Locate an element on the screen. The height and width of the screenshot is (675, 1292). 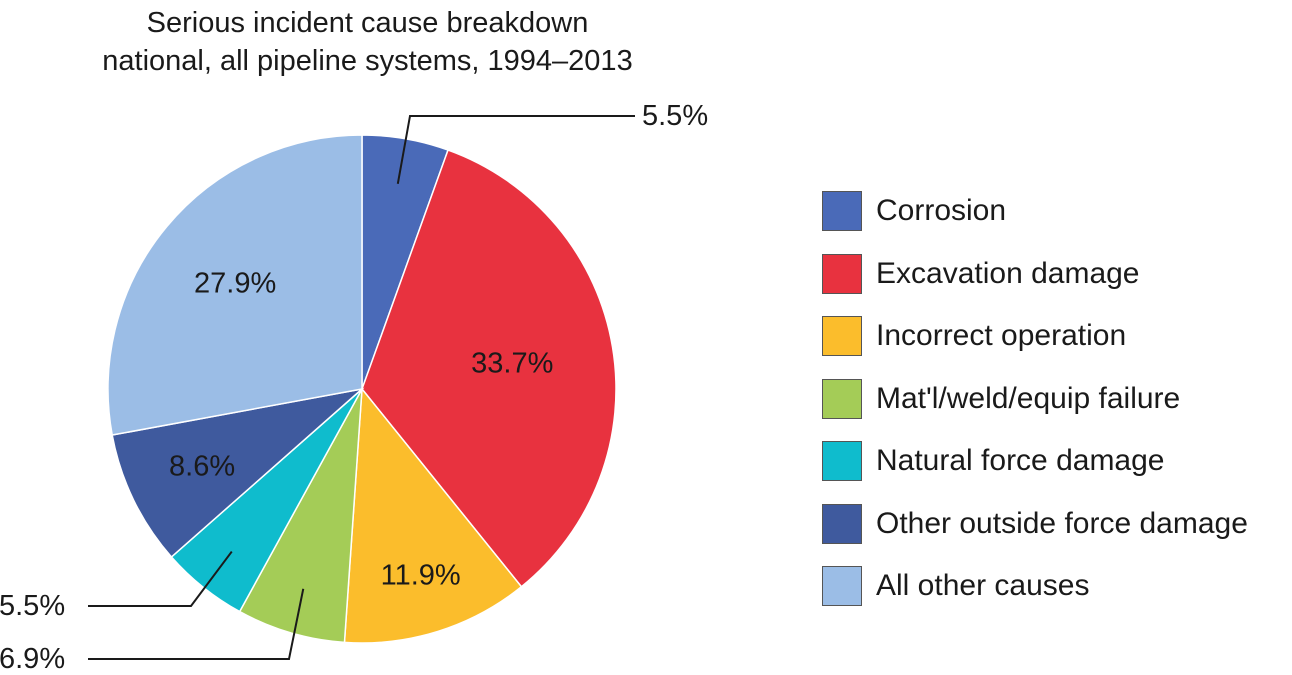
legend-swatch-natural-force-damage is located at coordinates (842, 461).